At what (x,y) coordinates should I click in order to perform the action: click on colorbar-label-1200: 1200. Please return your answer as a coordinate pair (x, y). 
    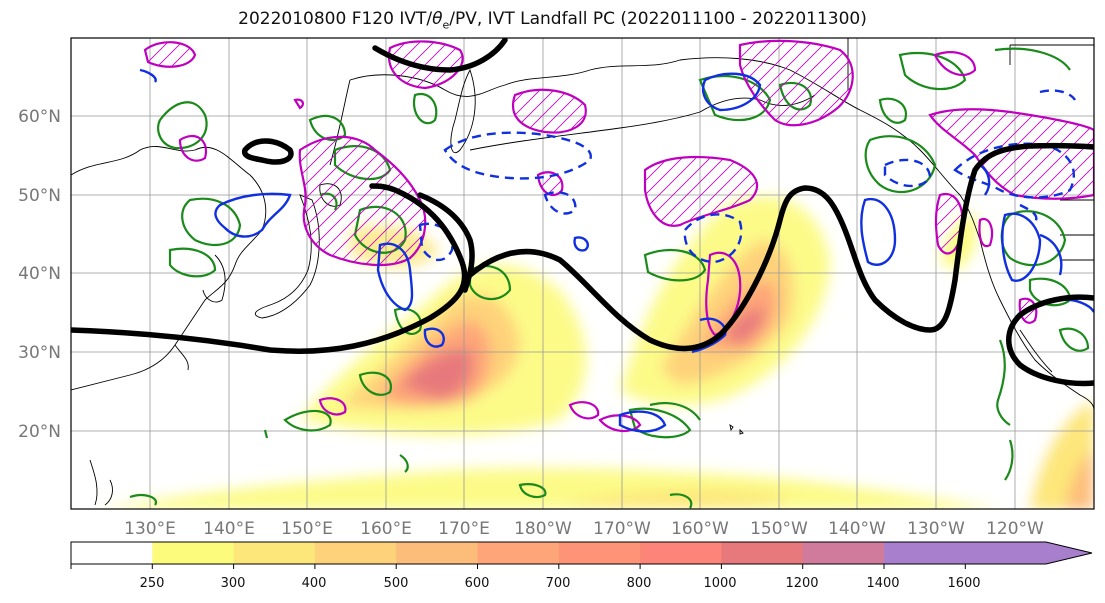
    Looking at the image, I should click on (801, 583).